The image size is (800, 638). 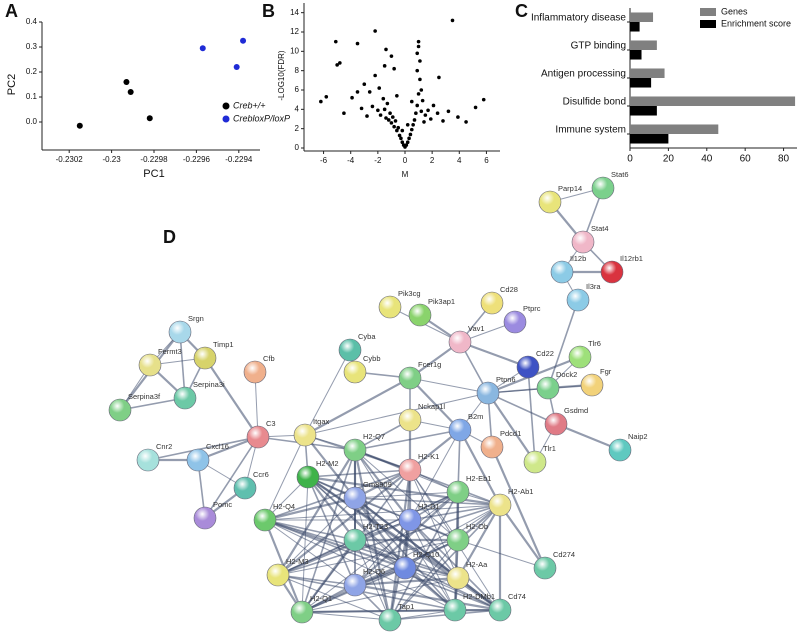 What do you see at coordinates (638, 436) in the screenshot?
I see `node-label: Naip2` at bounding box center [638, 436].